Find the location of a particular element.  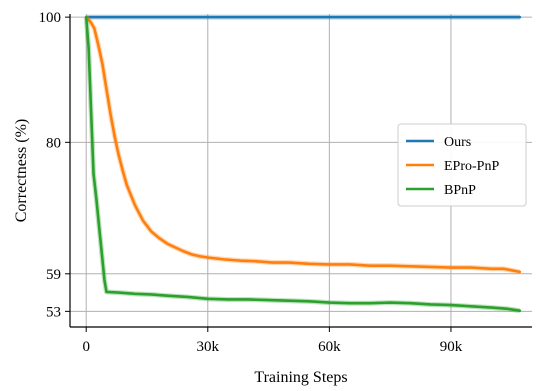

x-tick-label: 90k is located at coordinates (451, 347).